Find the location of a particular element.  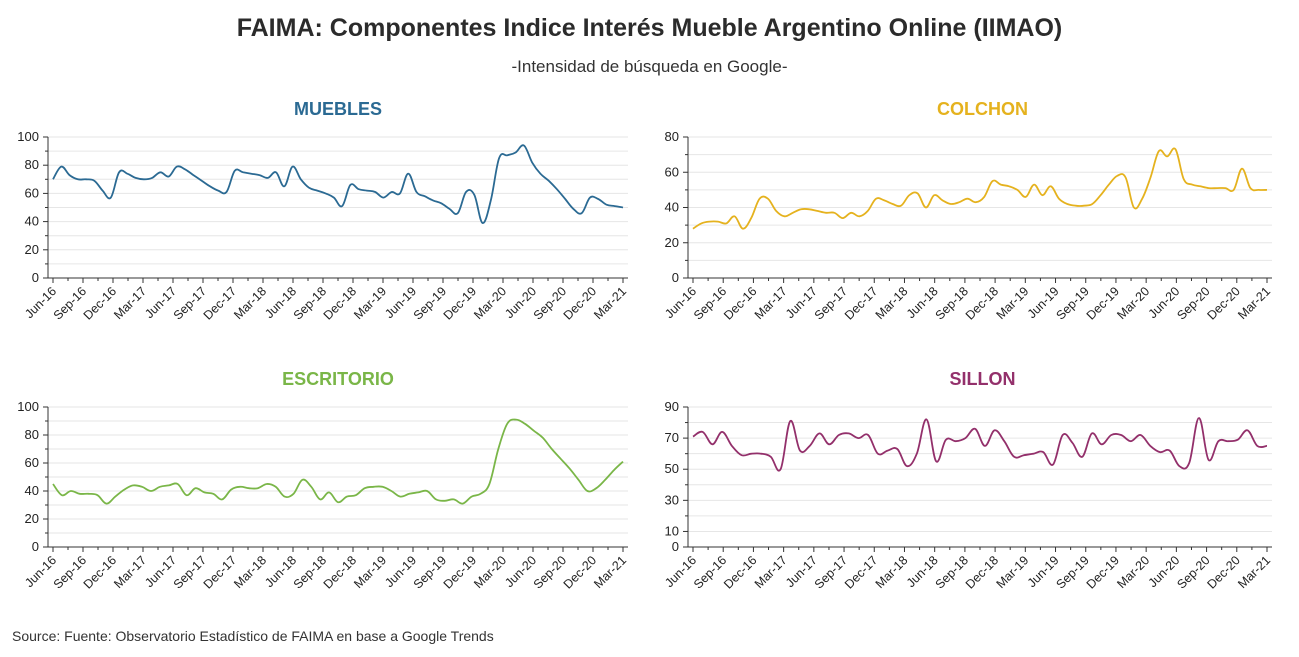

y-tick-label: 30 is located at coordinates (672, 499).